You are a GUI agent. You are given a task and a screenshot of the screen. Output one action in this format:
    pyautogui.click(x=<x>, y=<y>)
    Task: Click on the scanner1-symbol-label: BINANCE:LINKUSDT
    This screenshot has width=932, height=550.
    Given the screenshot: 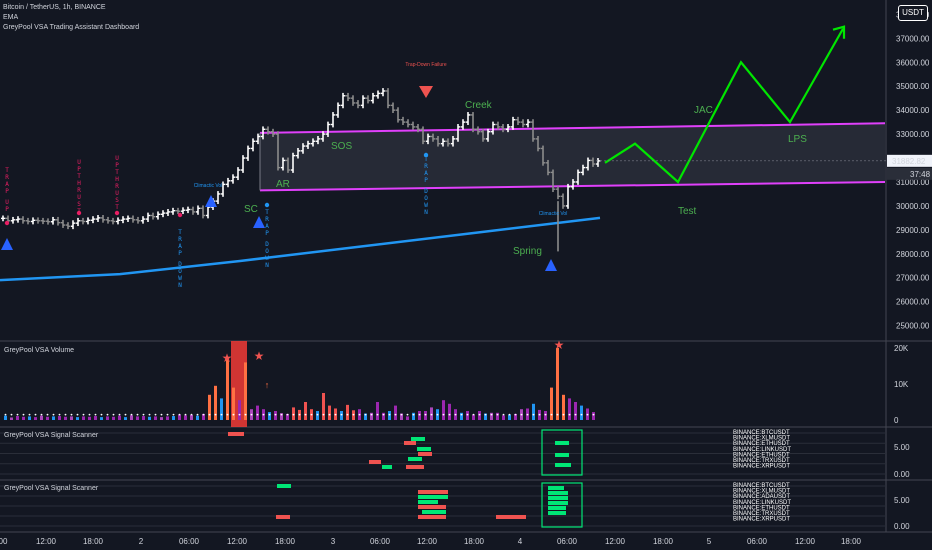 What is the action you would take?
    pyautogui.click(x=762, y=450)
    